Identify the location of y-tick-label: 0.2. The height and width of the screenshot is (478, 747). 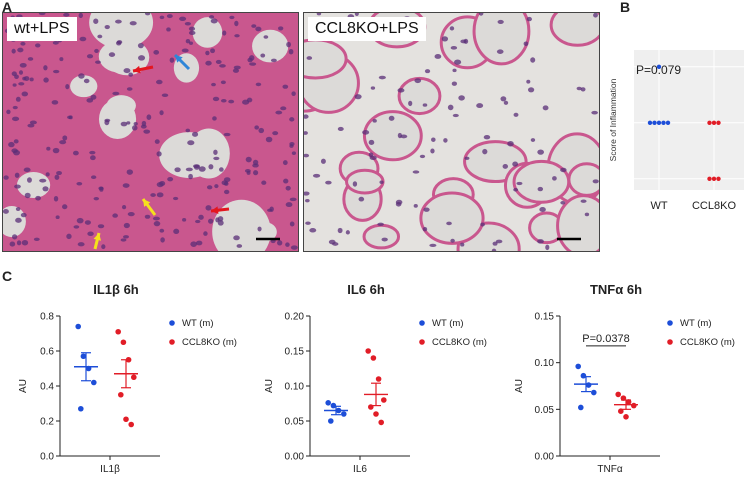
(47, 422).